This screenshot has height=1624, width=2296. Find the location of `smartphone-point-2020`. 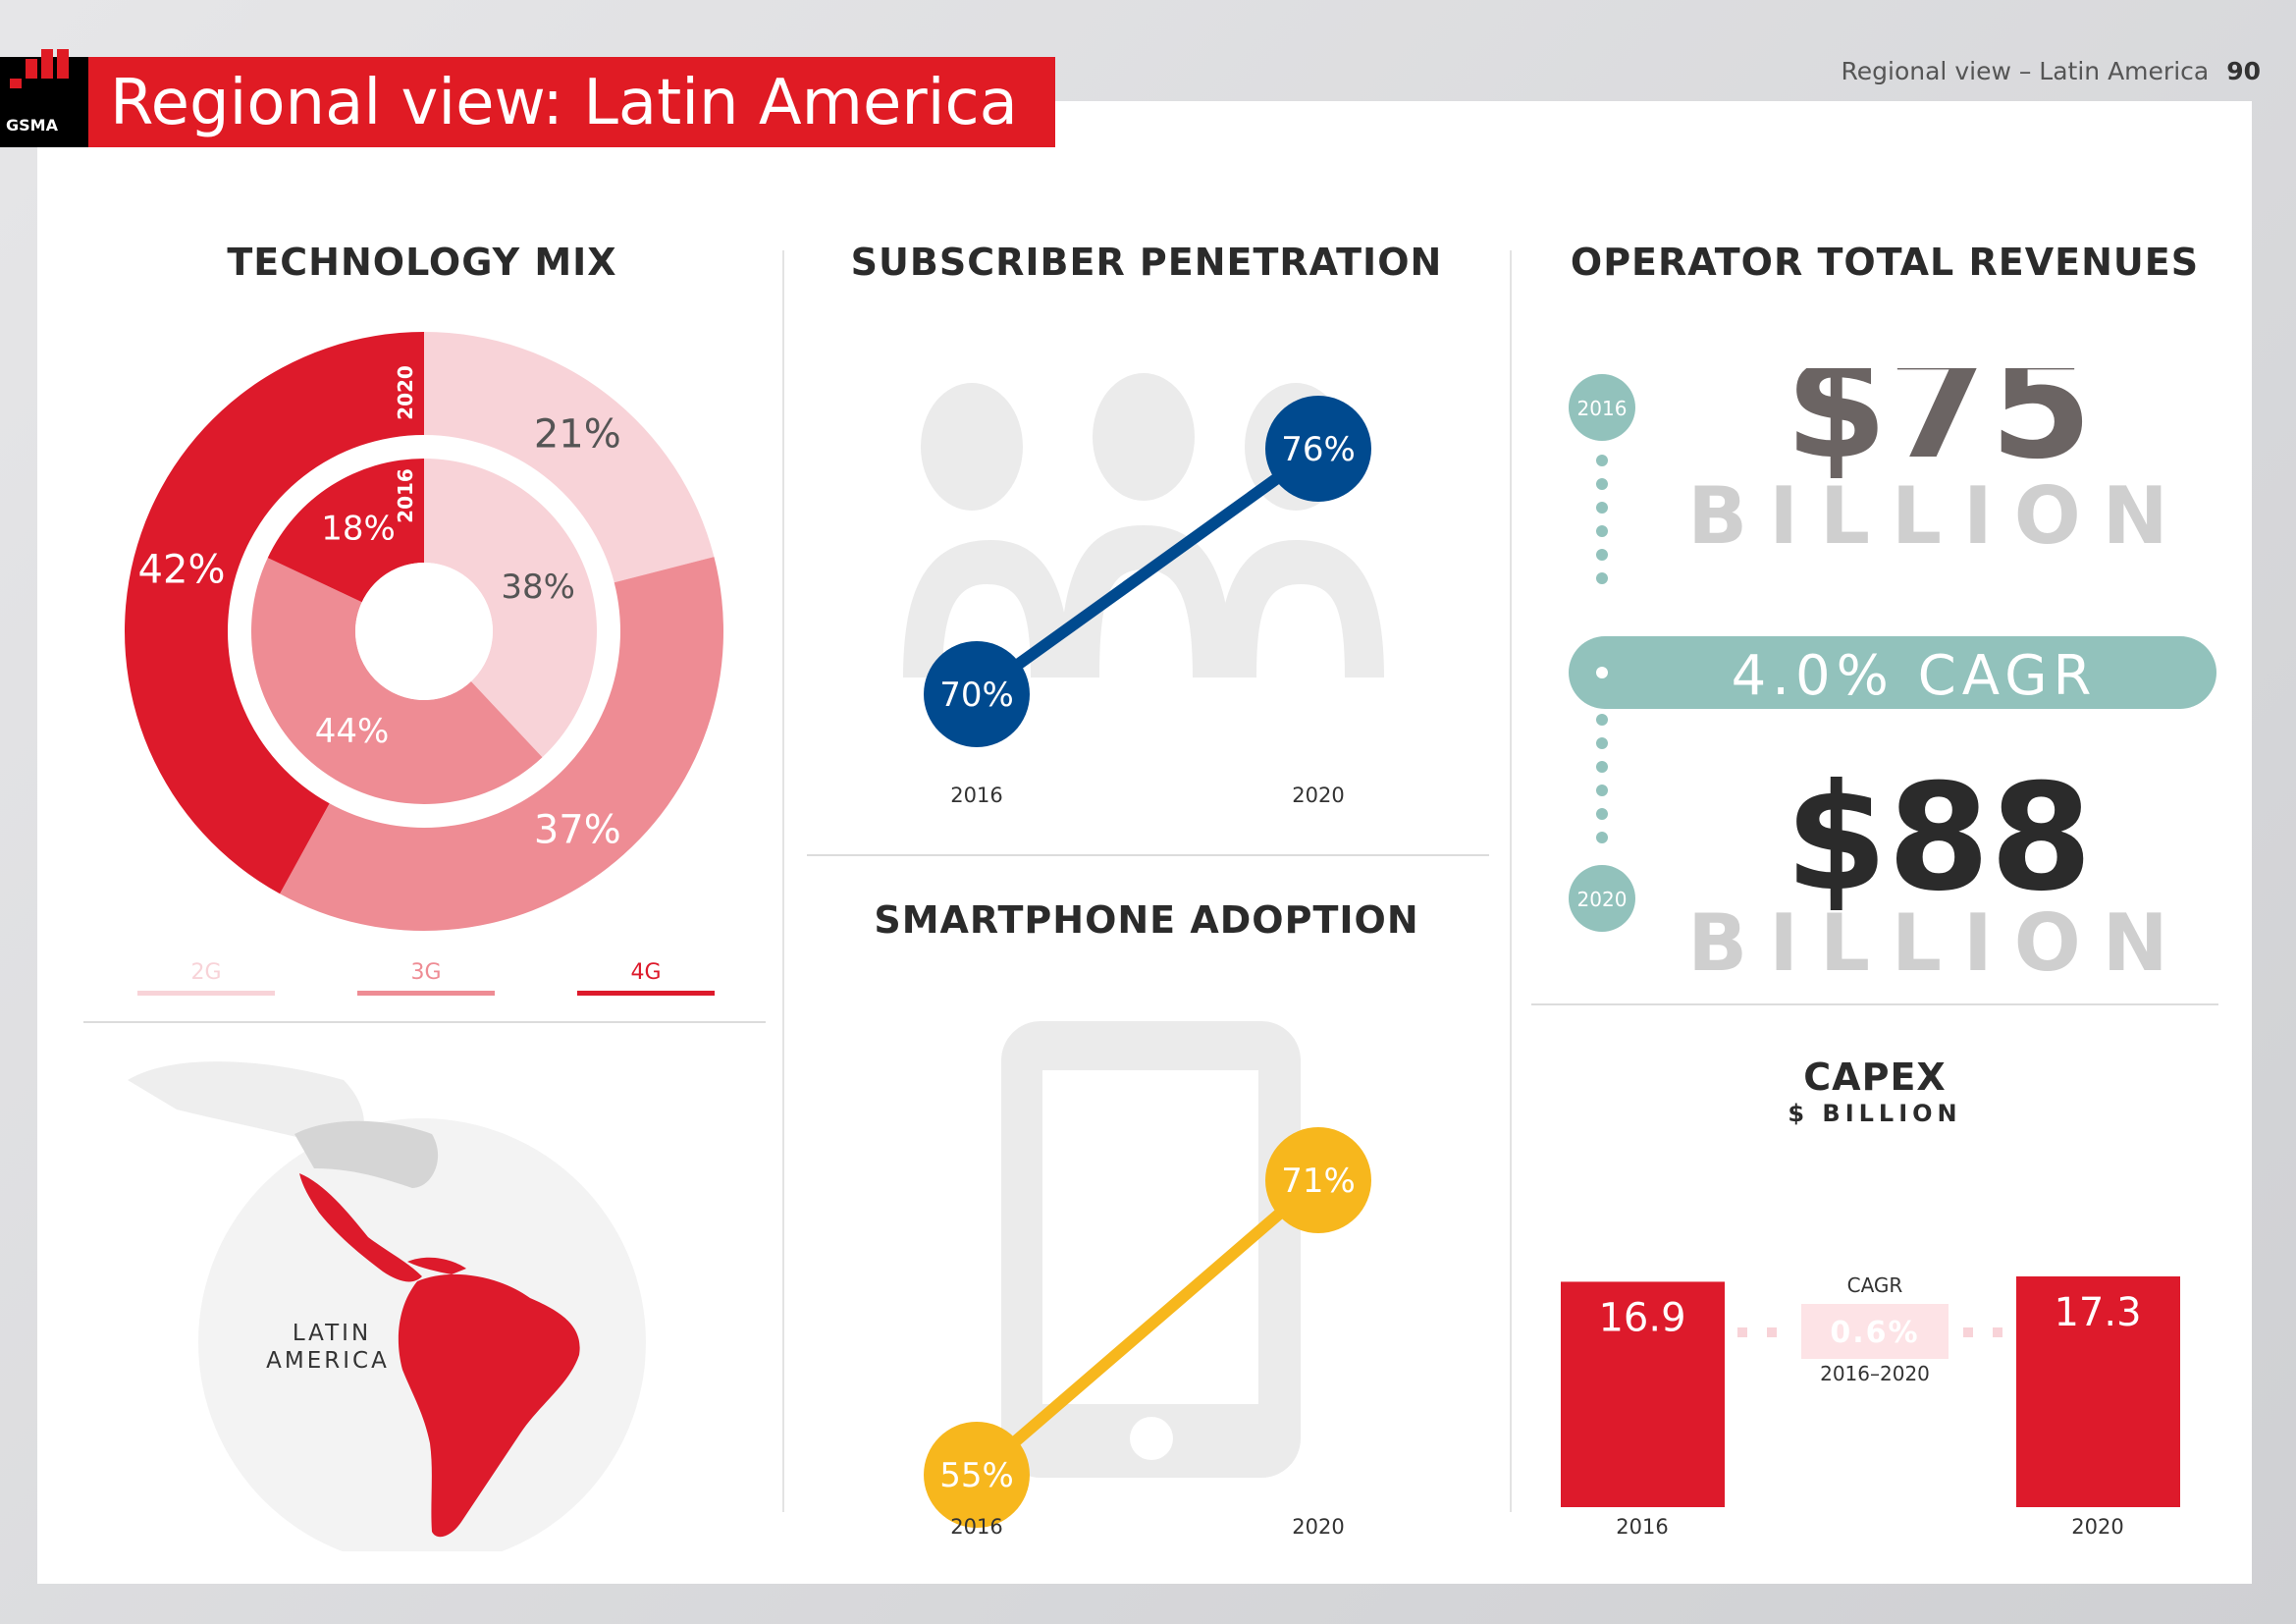

smartphone-point-2020 is located at coordinates (1318, 1180).